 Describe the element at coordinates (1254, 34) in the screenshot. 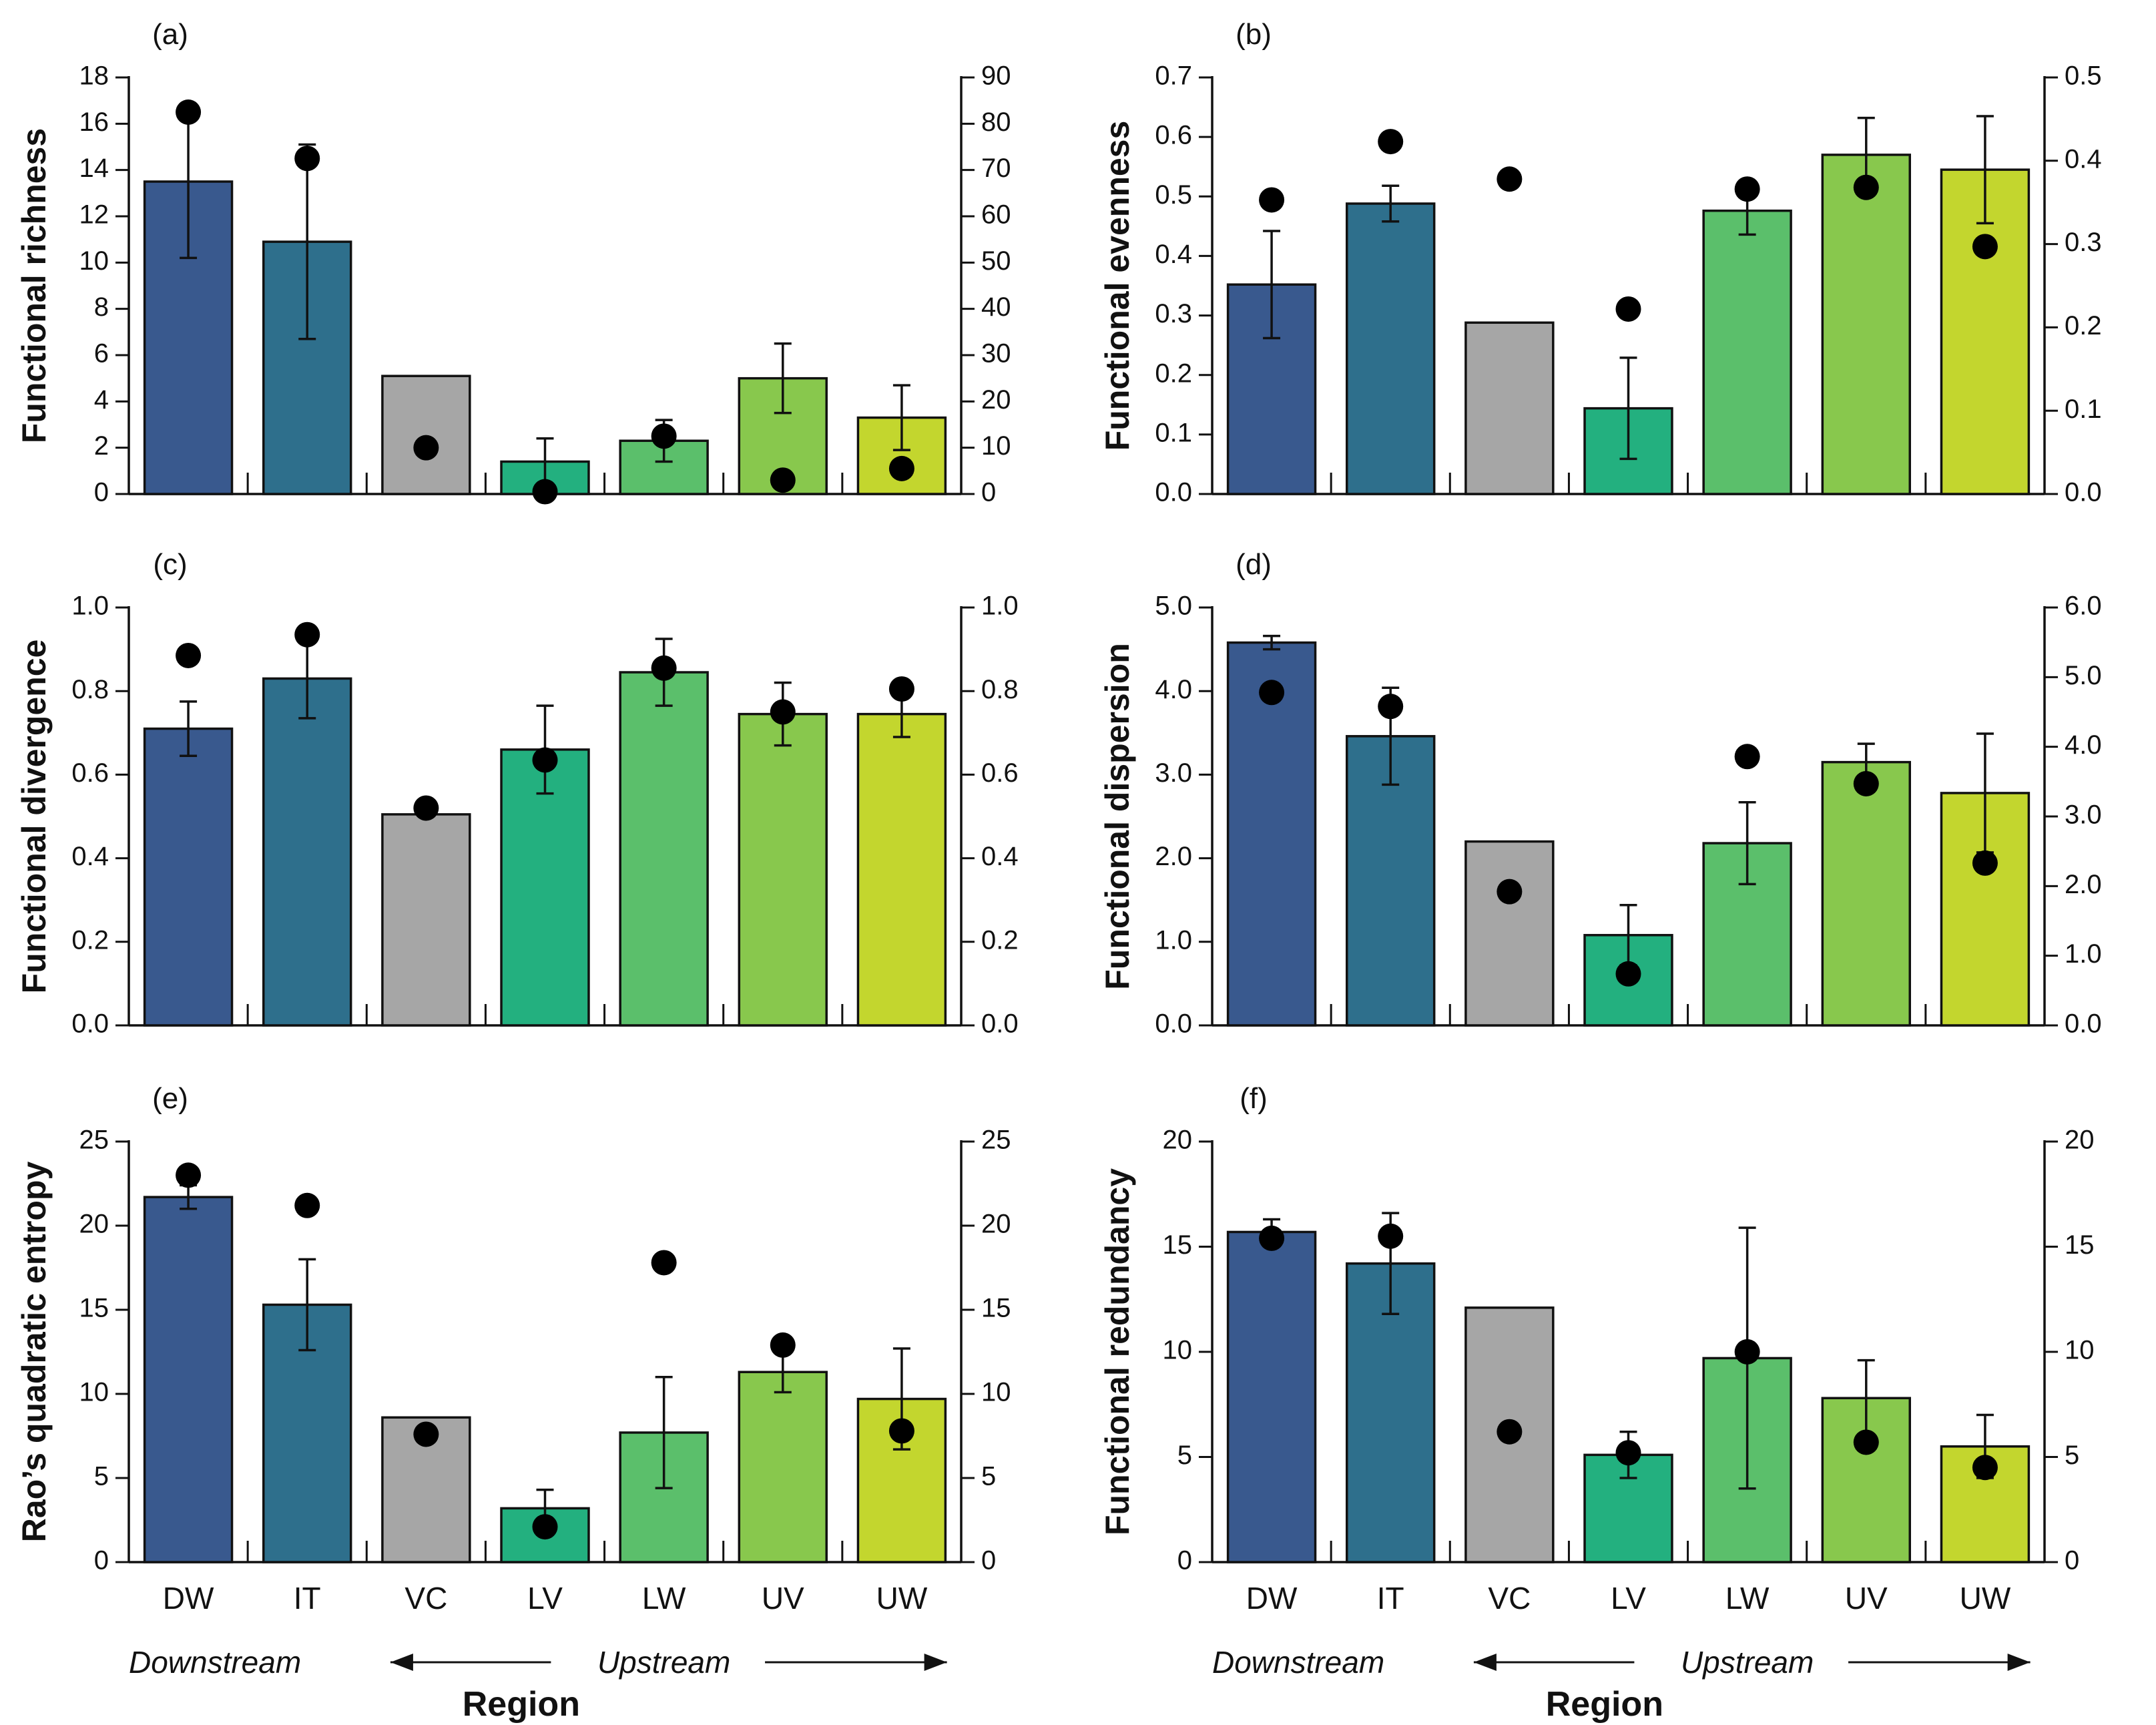

I see `panel-label: (b)` at that location.